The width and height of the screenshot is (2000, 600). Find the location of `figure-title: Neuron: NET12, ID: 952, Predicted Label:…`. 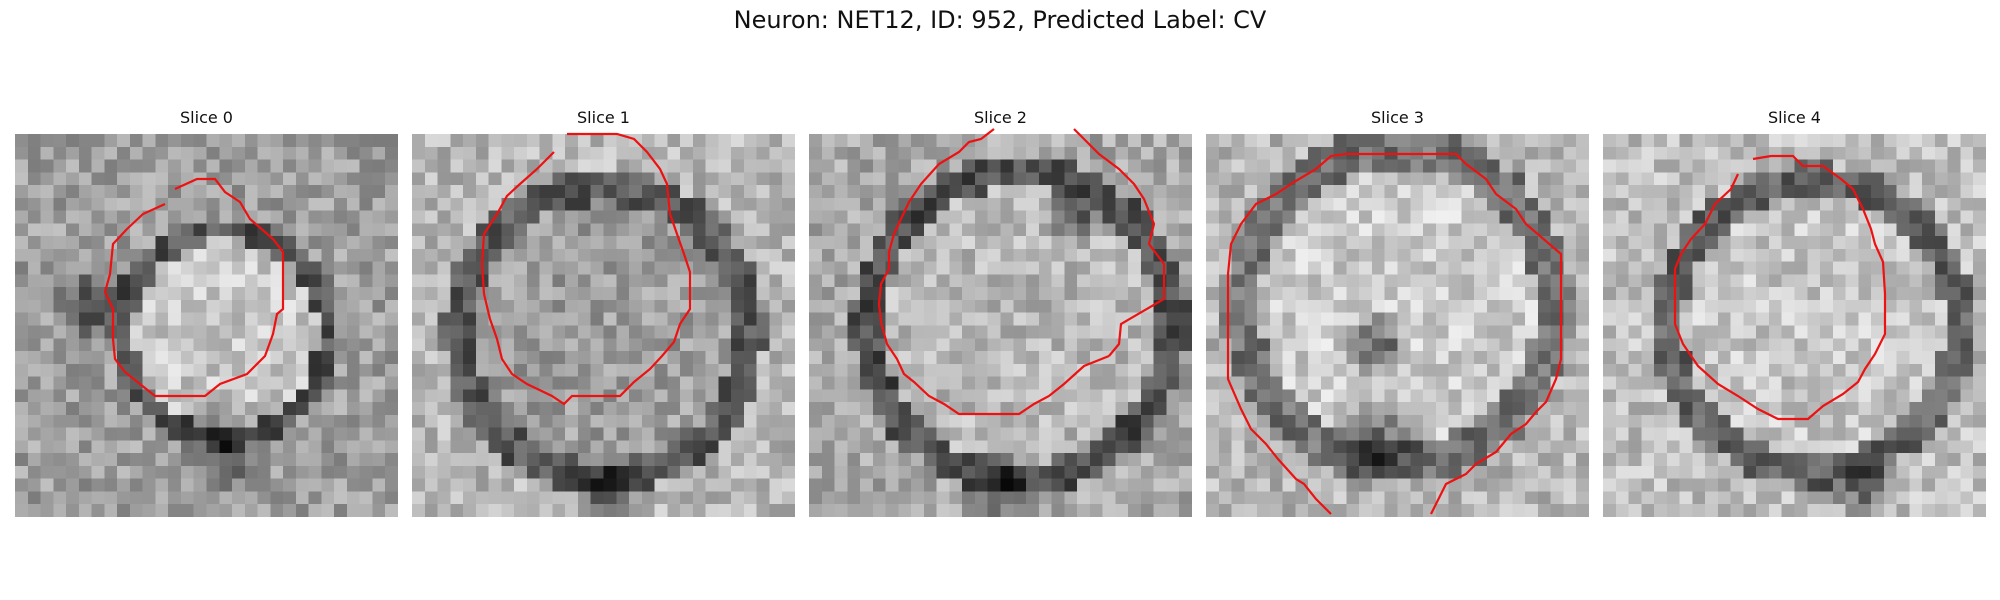

figure-title: Neuron: NET12, ID: 952, Predicted Label:… is located at coordinates (1000, 20).